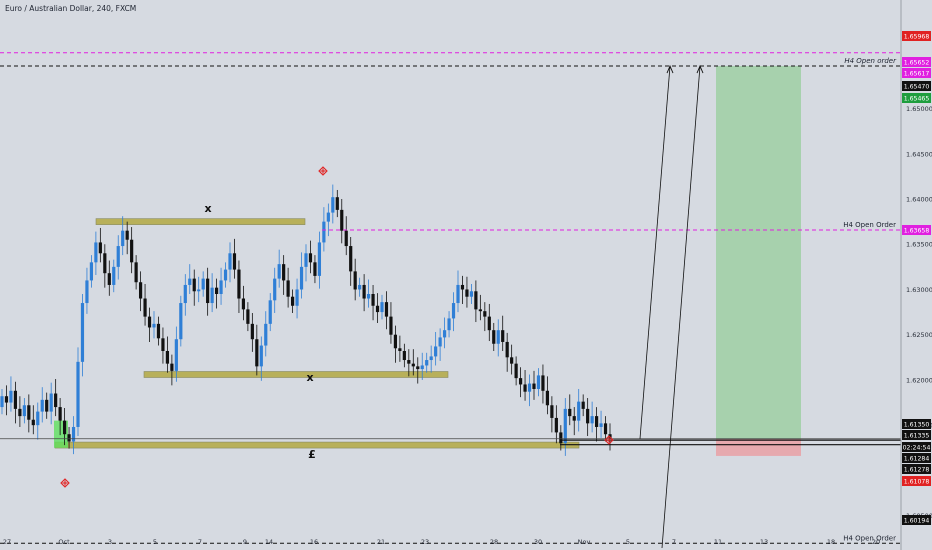  I want to click on time-axis: 27 Oct 3 5 7 9 14 16 21 23 28 30 Nov 5 7 11 13 18 20, so click(441, 542).